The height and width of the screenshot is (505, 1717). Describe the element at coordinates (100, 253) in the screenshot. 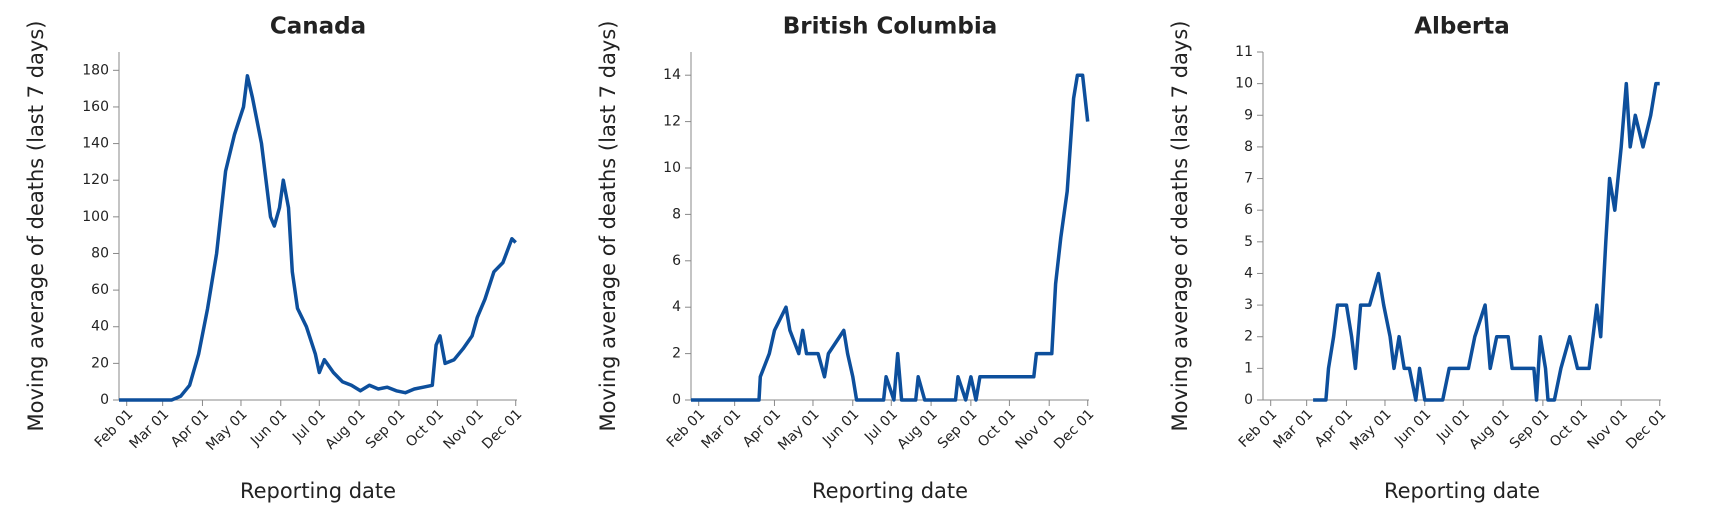

I see `y-tick-label: 80` at that location.